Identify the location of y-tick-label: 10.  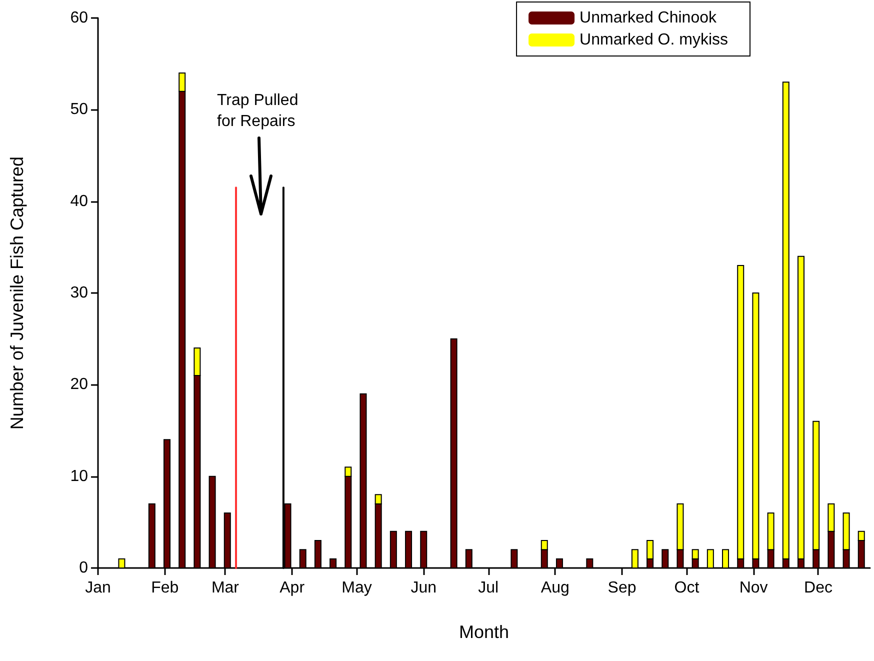
(79, 476).